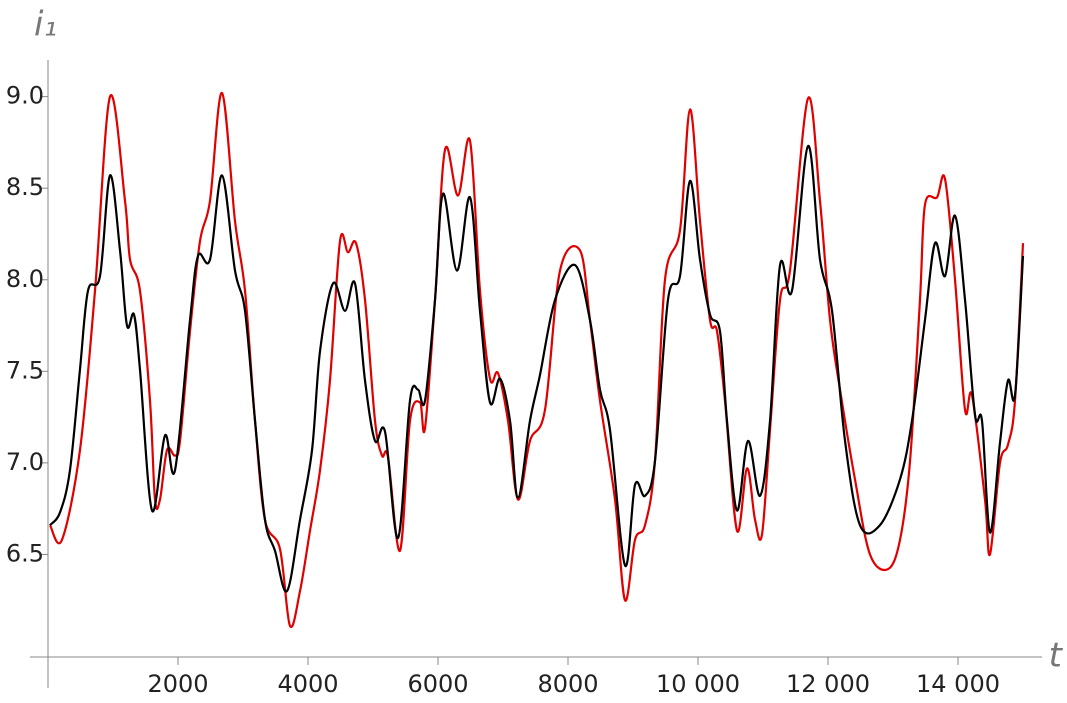  What do you see at coordinates (25, 553) in the screenshot?
I see `y-tick-label: 6.5` at bounding box center [25, 553].